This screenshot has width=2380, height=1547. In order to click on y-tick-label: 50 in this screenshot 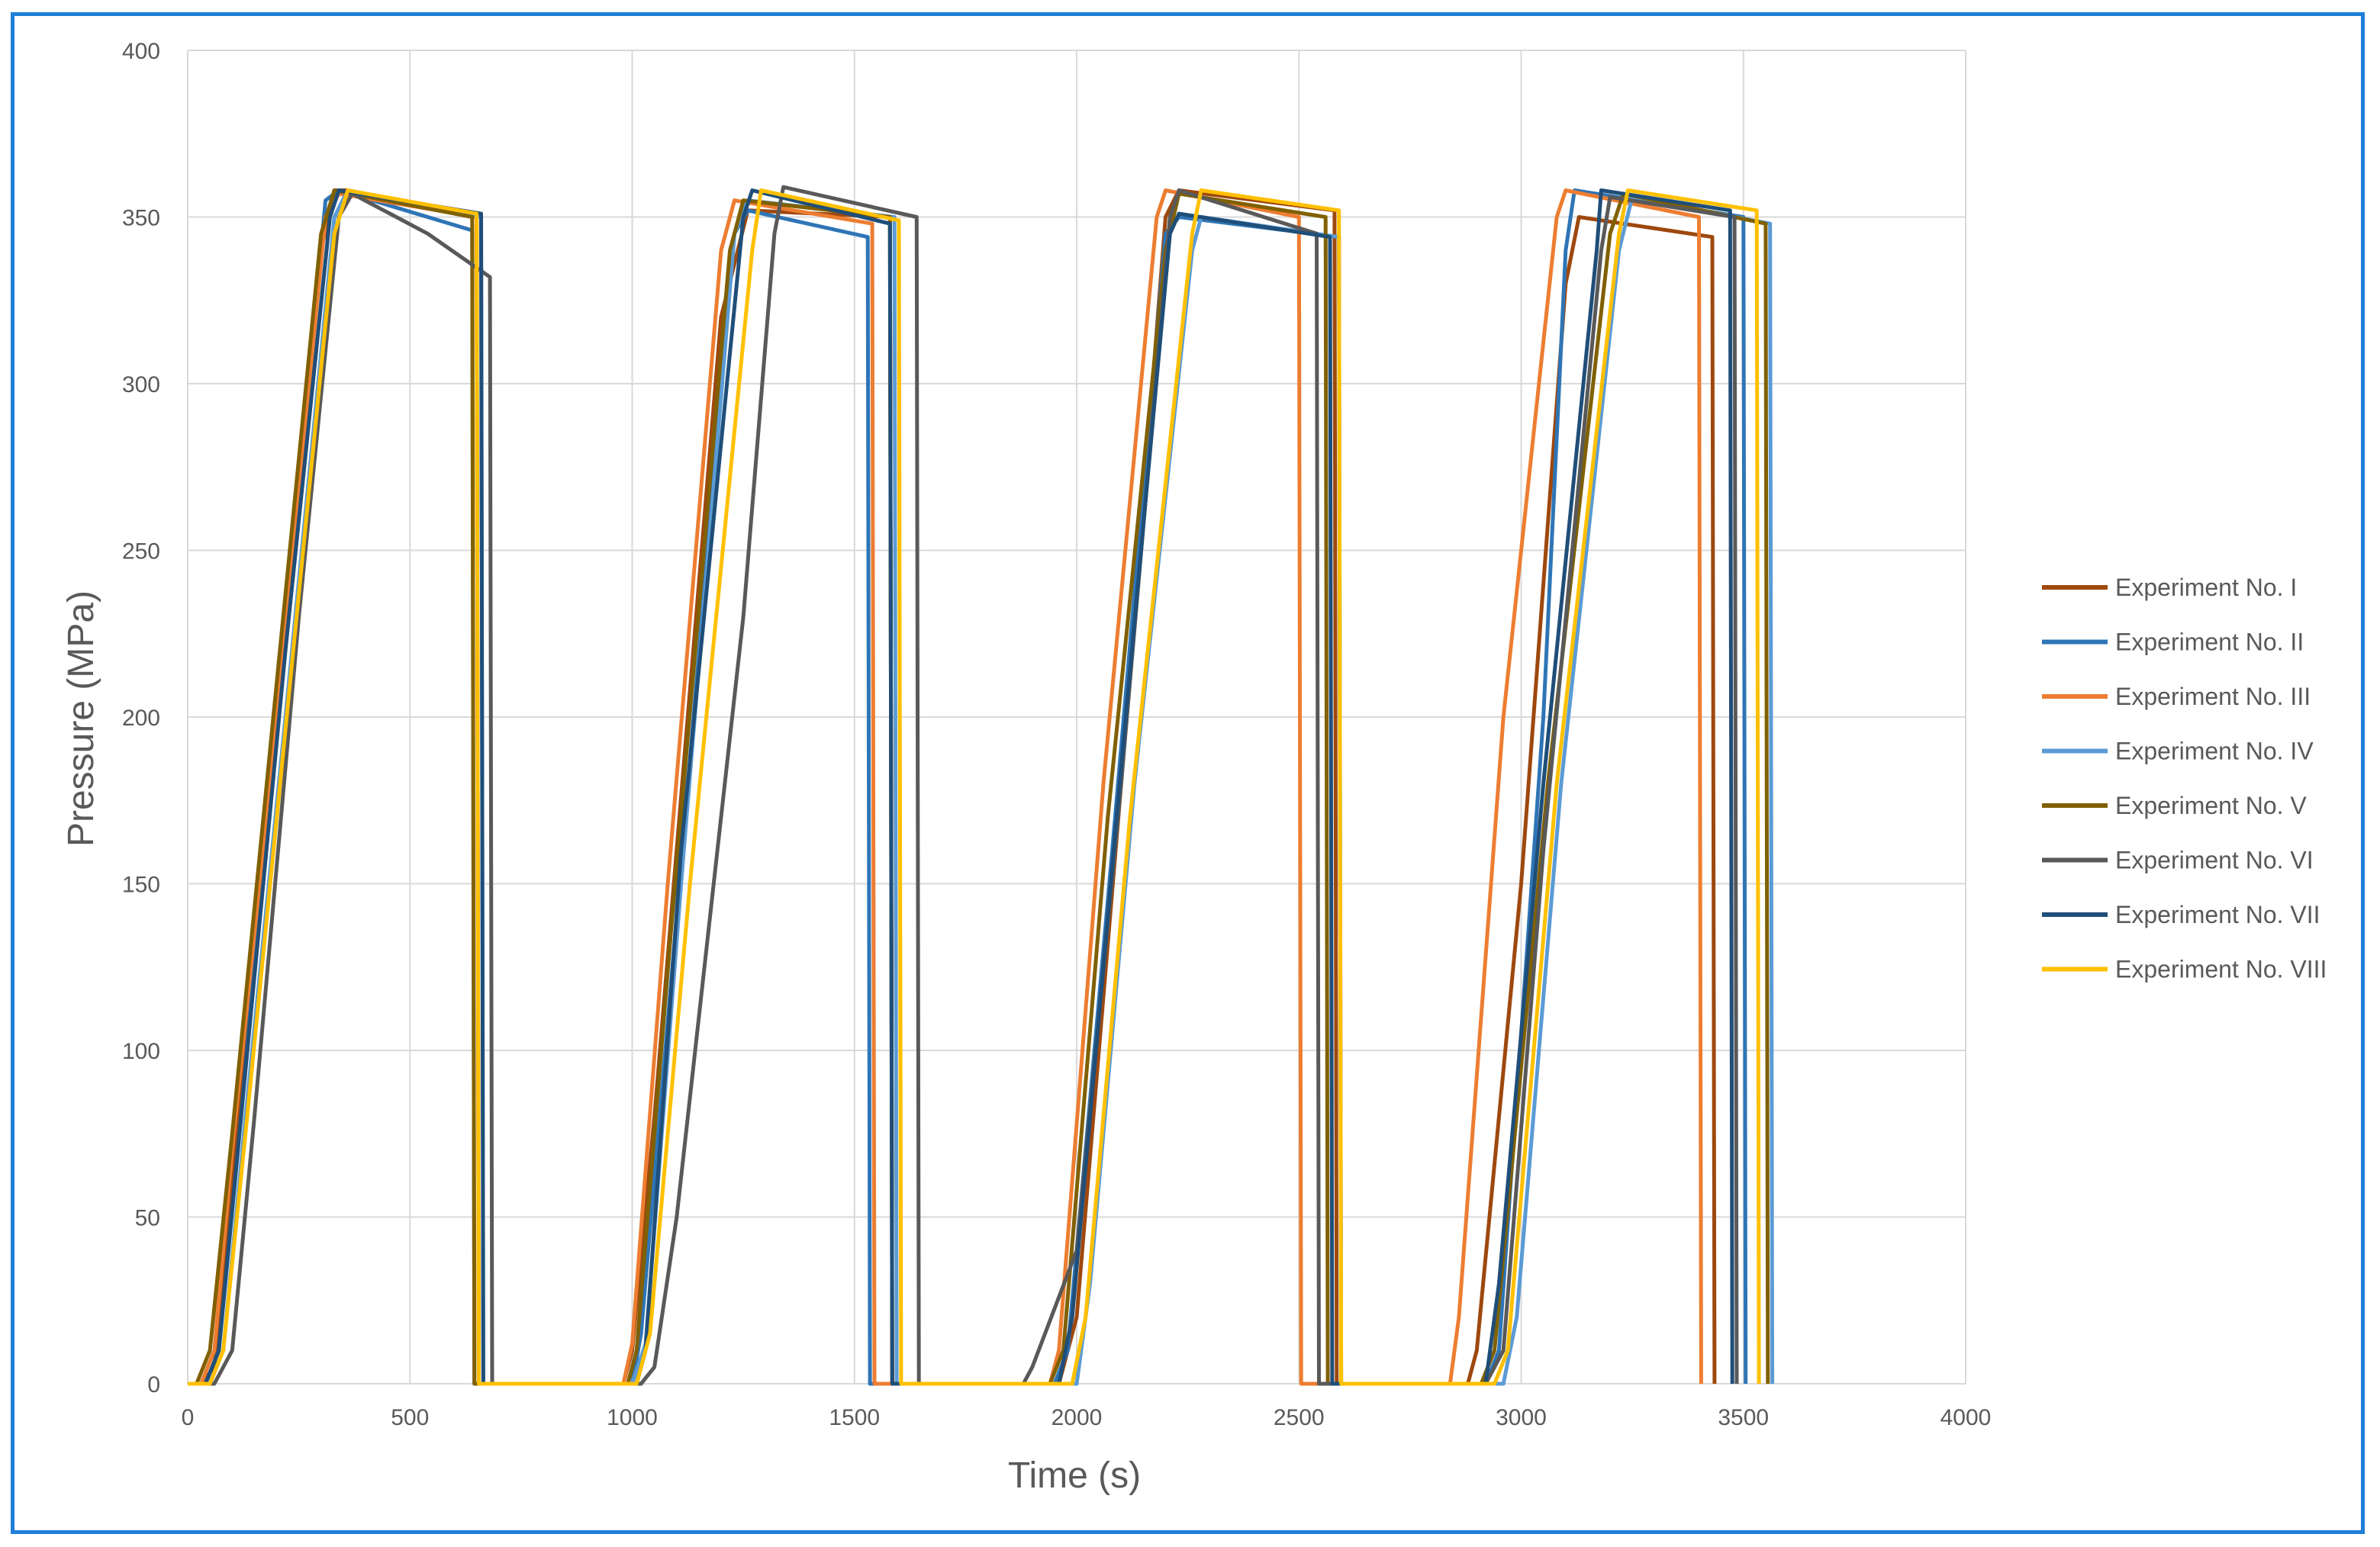, I will do `click(147, 1218)`.